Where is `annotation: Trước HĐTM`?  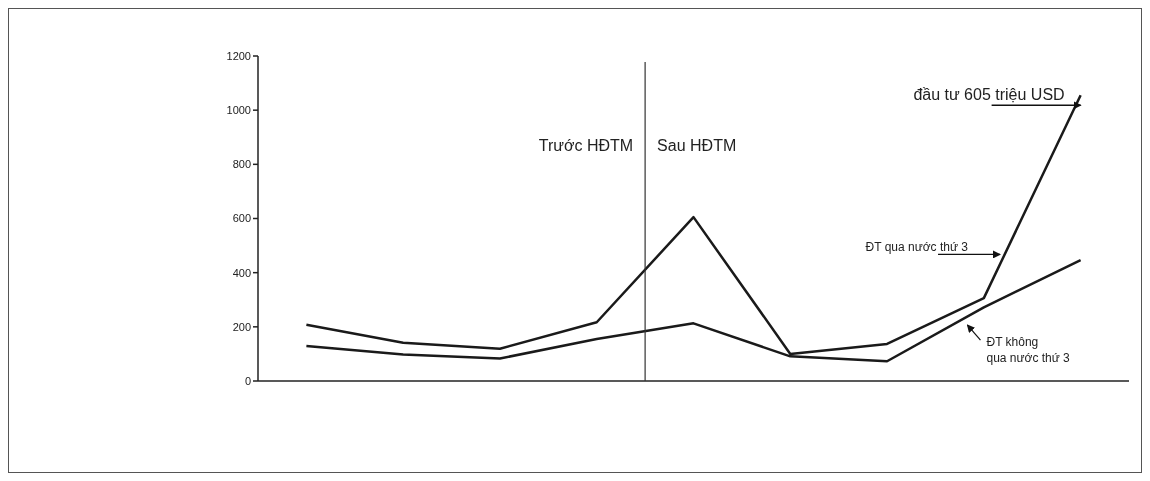
annotation: Trước HĐTM is located at coordinates (586, 145).